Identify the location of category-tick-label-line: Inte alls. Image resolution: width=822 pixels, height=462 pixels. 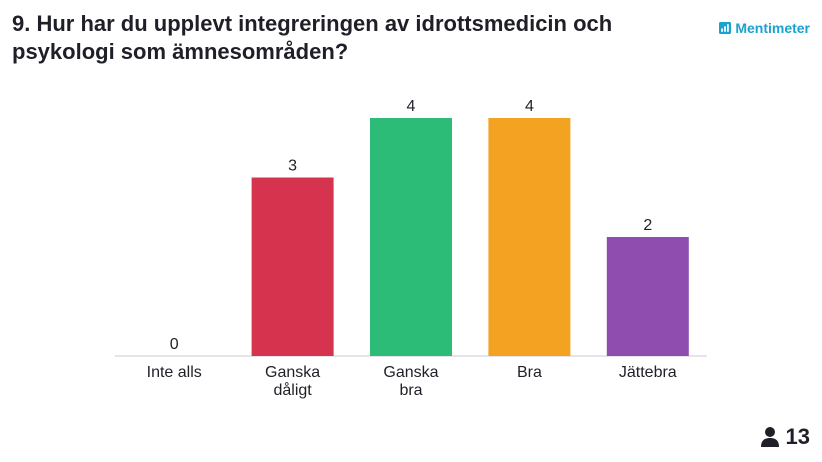
(174, 372).